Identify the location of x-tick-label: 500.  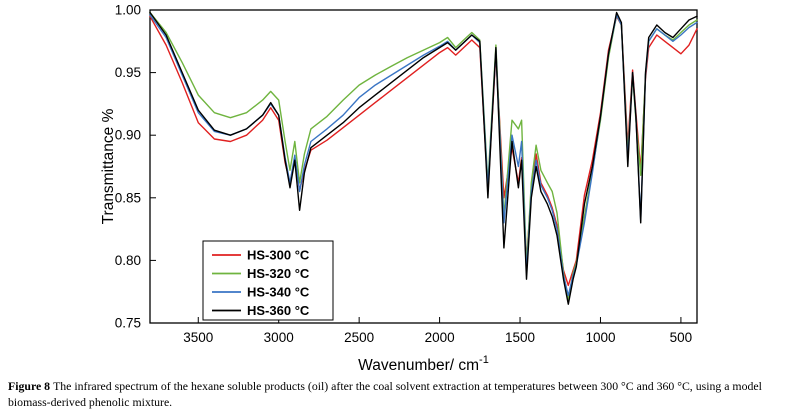
(681, 337).